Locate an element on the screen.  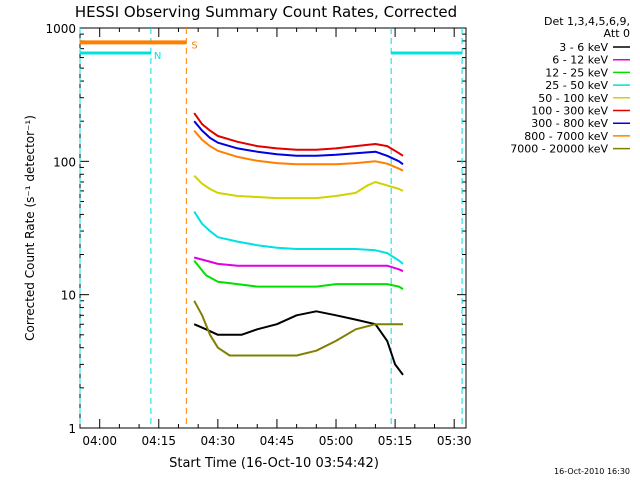
x-tick-label: 04:30 is located at coordinates (218, 441).